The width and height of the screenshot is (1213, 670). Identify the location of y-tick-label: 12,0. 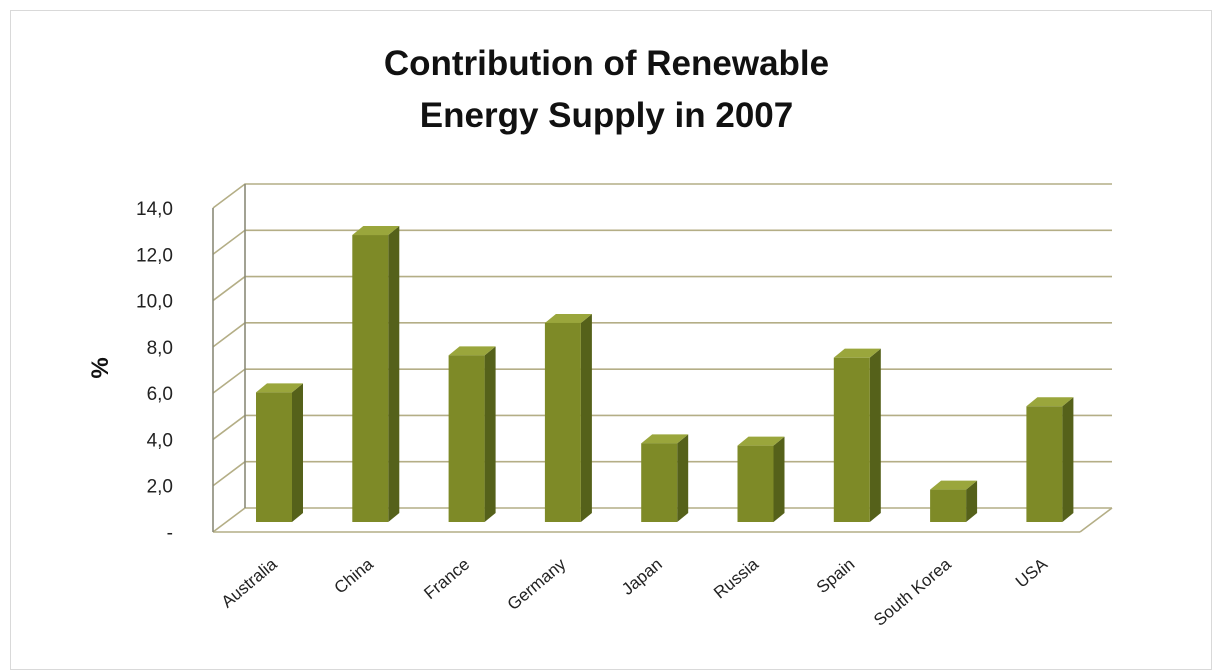
(154, 255).